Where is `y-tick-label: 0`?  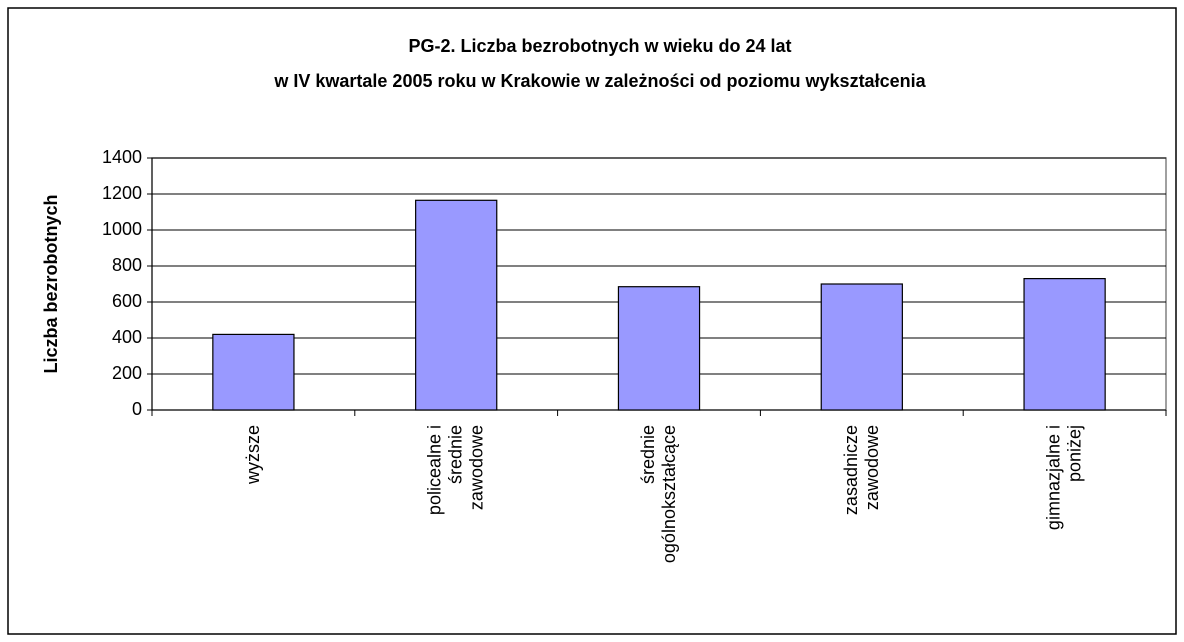
y-tick-label: 0 is located at coordinates (137, 409).